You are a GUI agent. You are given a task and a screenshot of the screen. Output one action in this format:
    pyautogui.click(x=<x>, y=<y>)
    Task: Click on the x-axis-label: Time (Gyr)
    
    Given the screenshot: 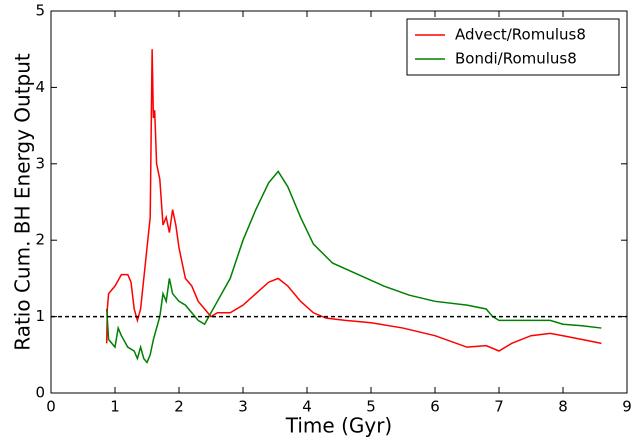 What is the action you would take?
    pyautogui.click(x=338, y=426)
    